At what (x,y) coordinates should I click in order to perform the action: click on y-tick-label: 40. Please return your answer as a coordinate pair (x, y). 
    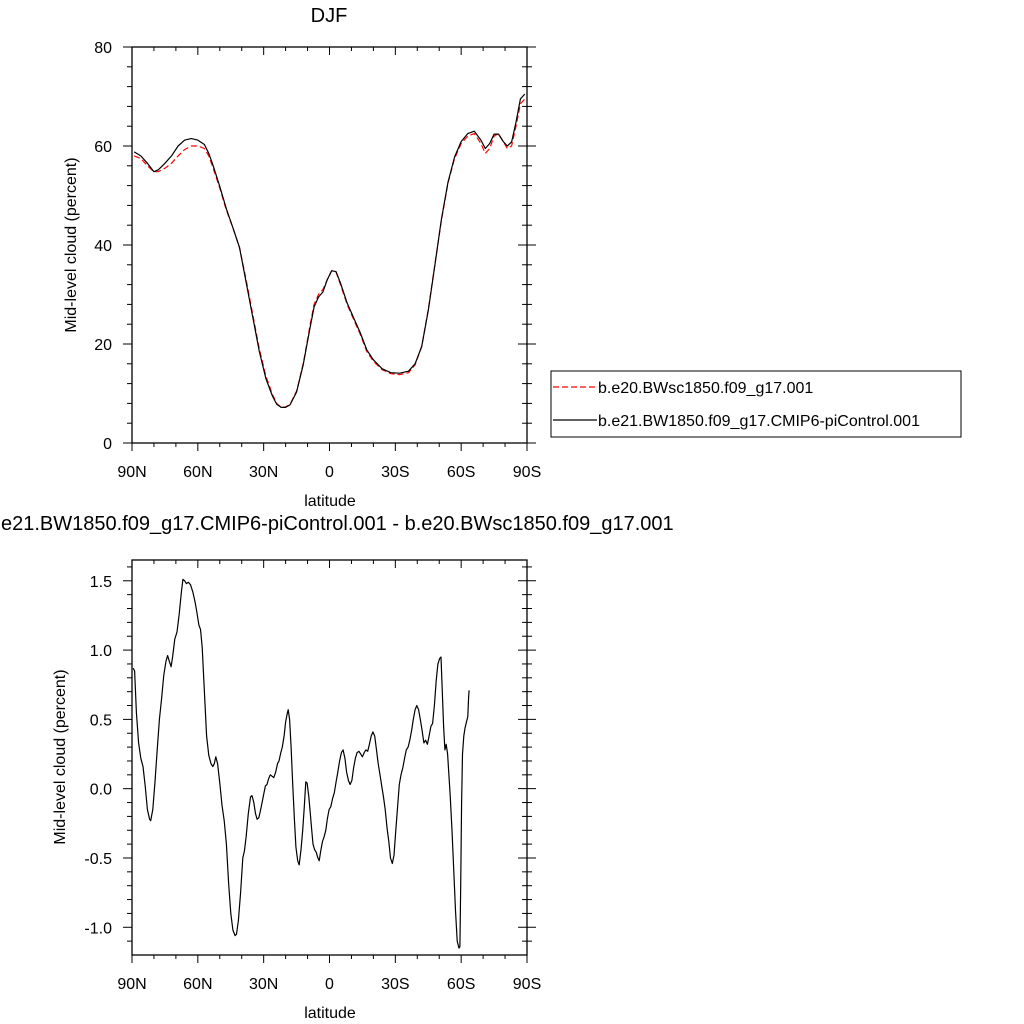
    Looking at the image, I should click on (103, 246).